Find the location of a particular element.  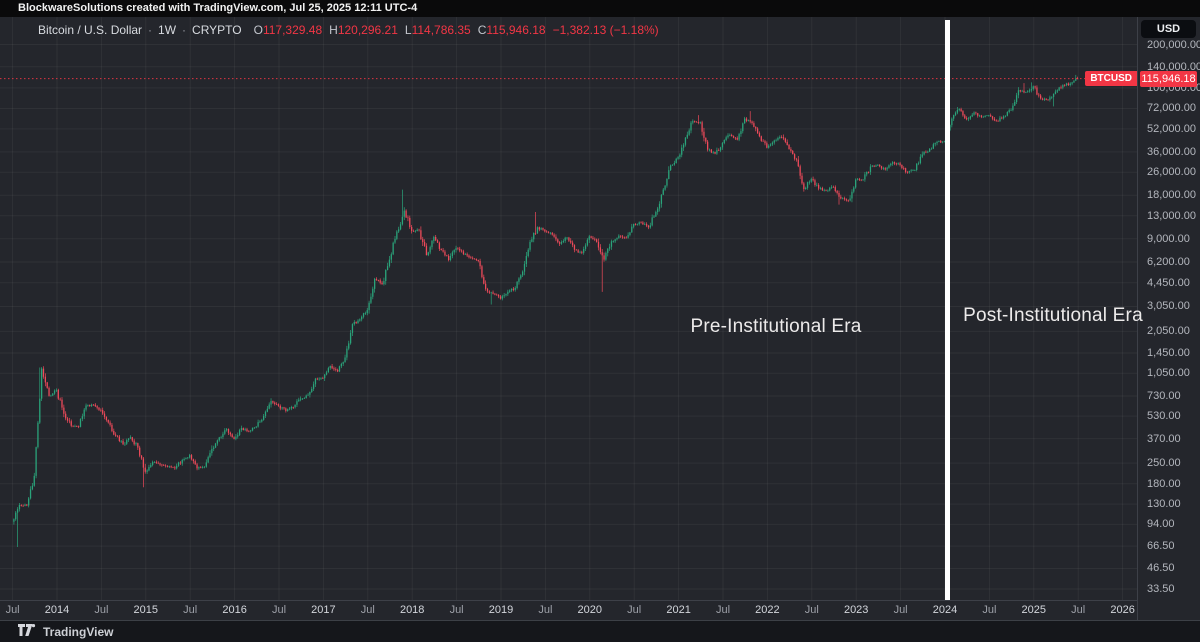

price-axis-label: 18,000.00 is located at coordinates (1171, 195).